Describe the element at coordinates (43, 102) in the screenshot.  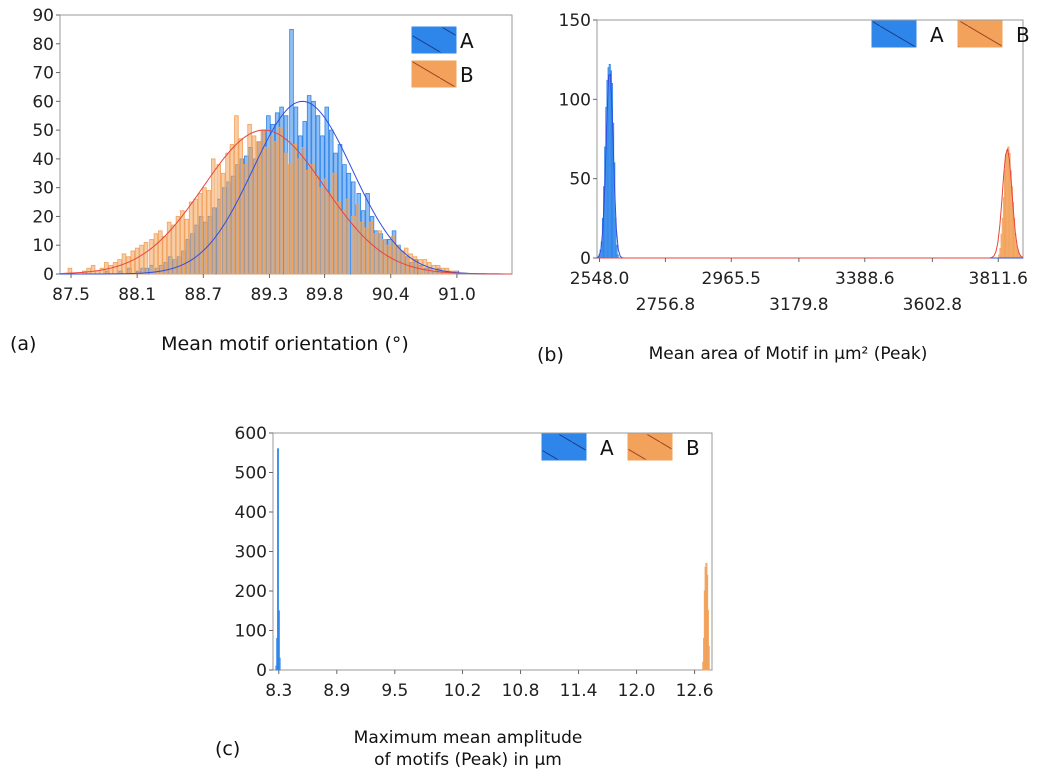
I see `y-tick-label: 60` at that location.